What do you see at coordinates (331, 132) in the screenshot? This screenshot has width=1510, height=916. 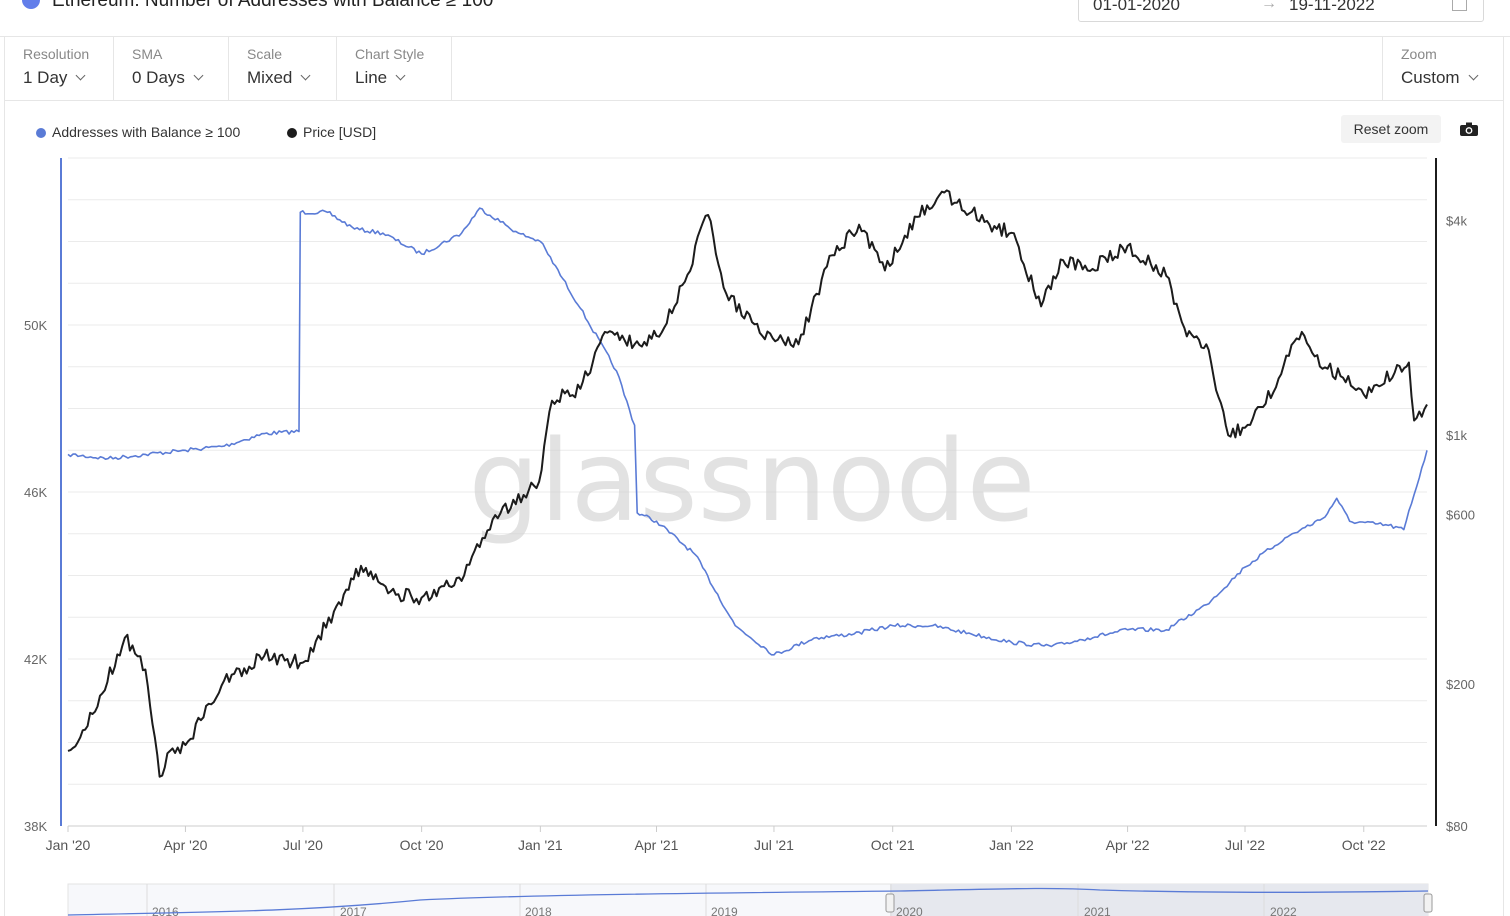 I see `legend-item-price: Price [USD]` at bounding box center [331, 132].